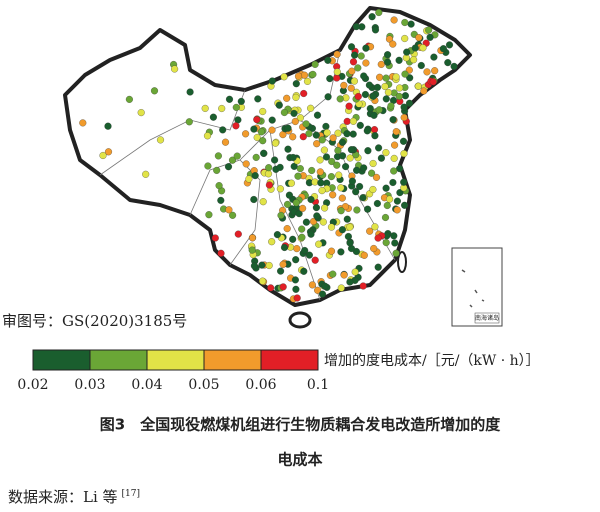 The height and width of the screenshot is (512, 600). I want to click on hainan, so click(300, 320).